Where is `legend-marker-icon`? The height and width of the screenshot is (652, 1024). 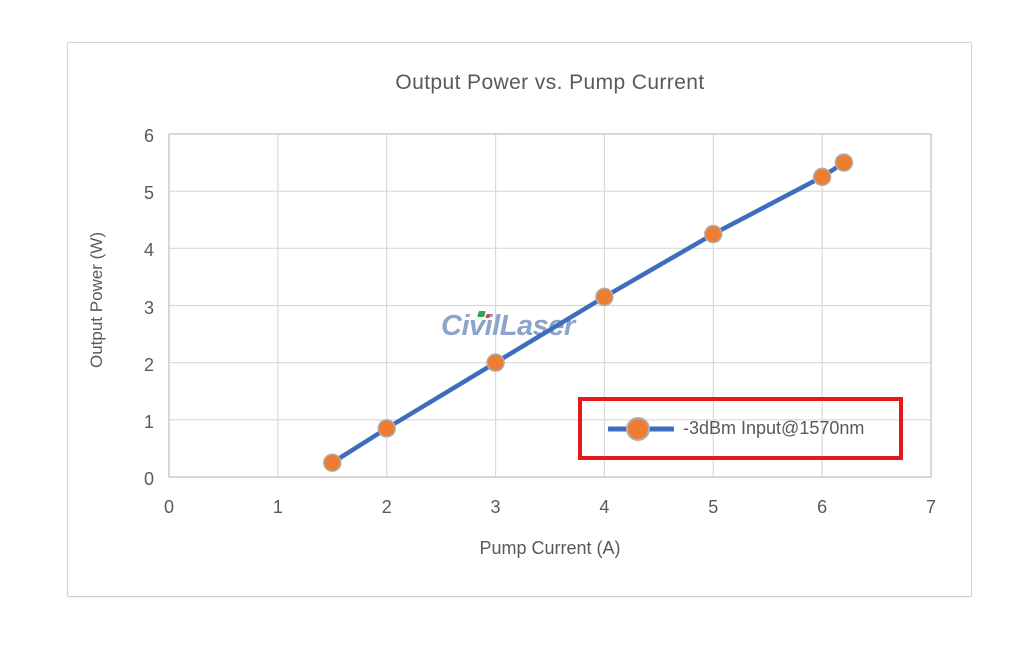 legend-marker-icon is located at coordinates (641, 428).